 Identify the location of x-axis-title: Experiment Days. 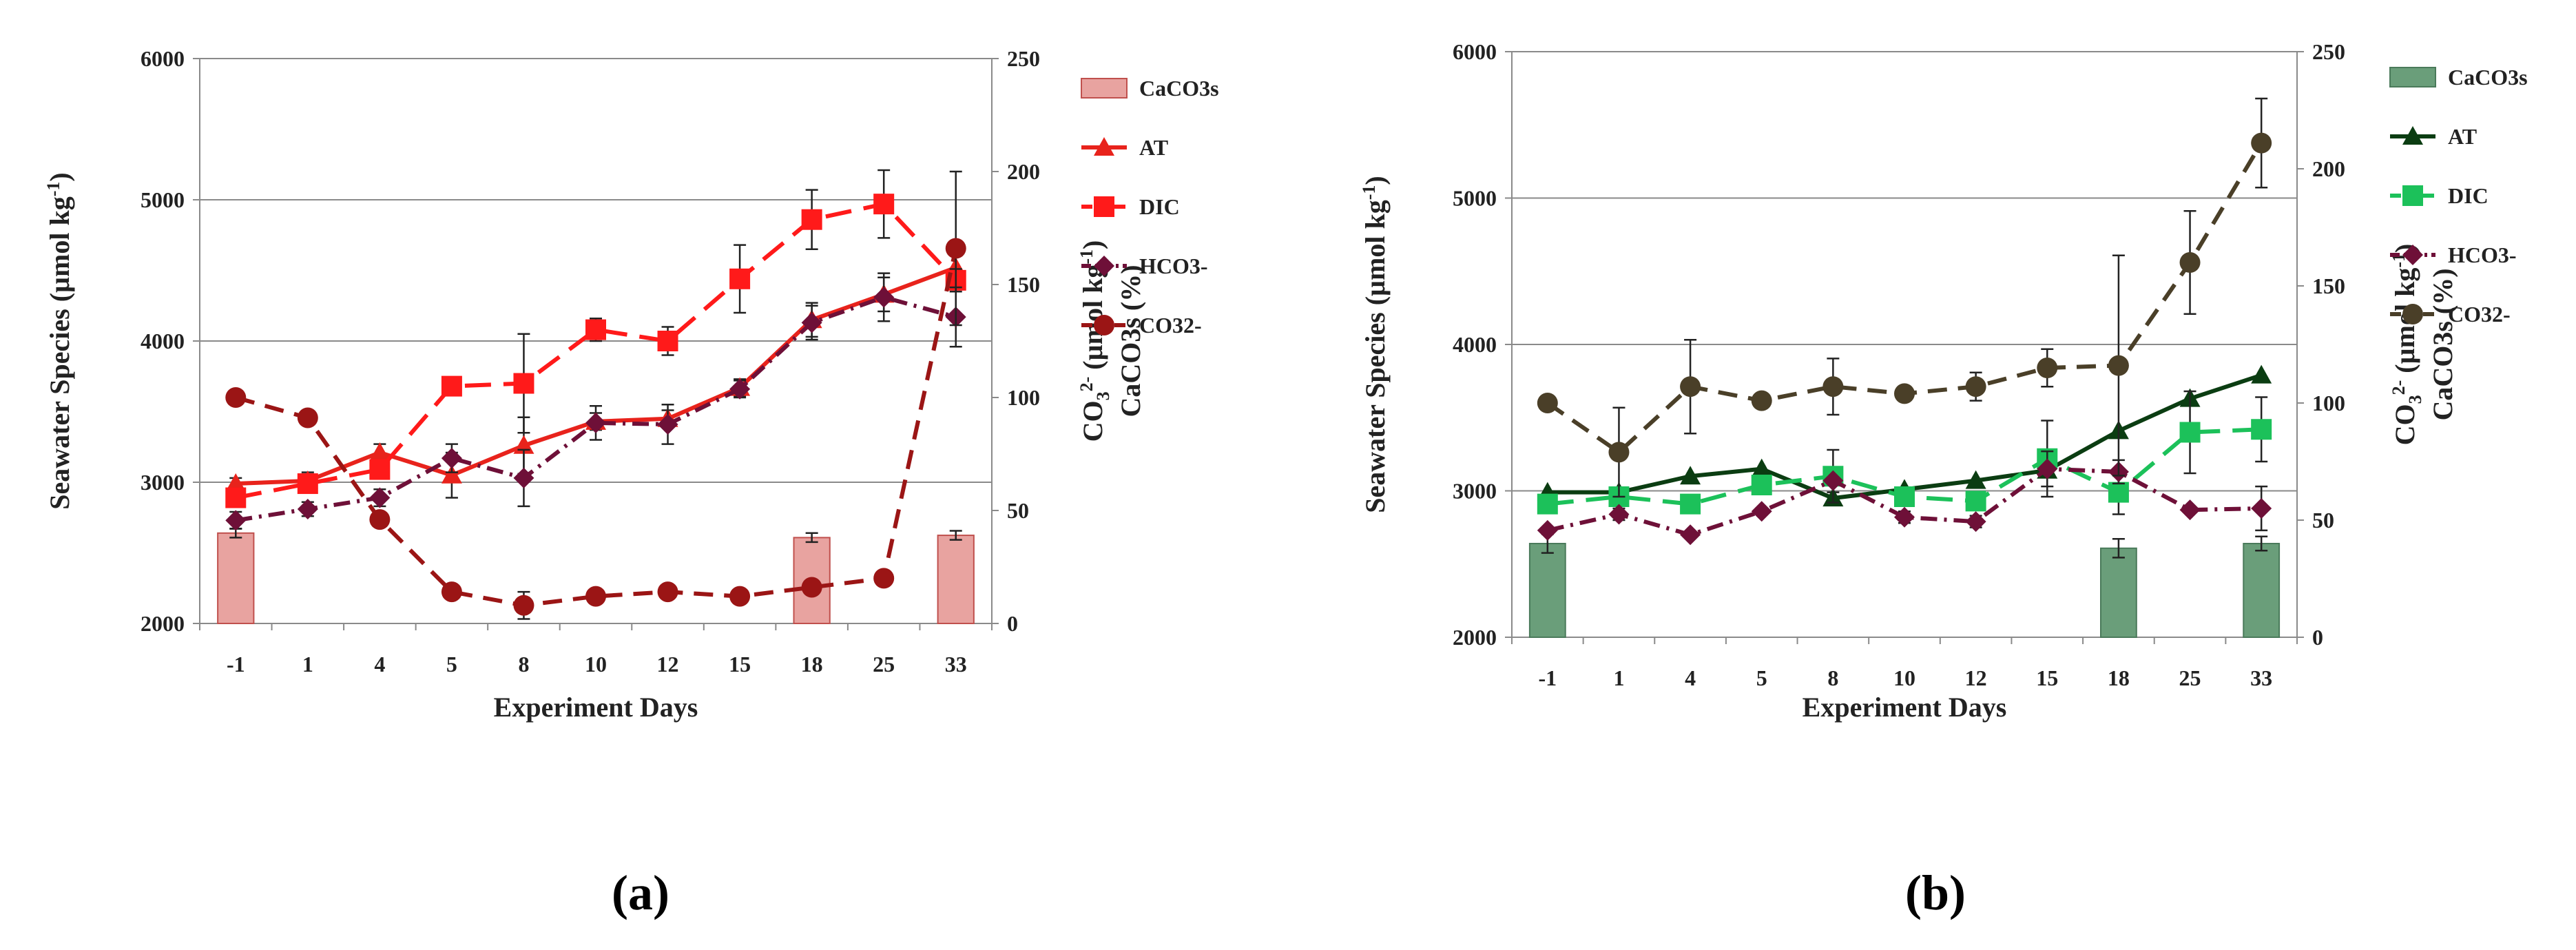
(596, 708).